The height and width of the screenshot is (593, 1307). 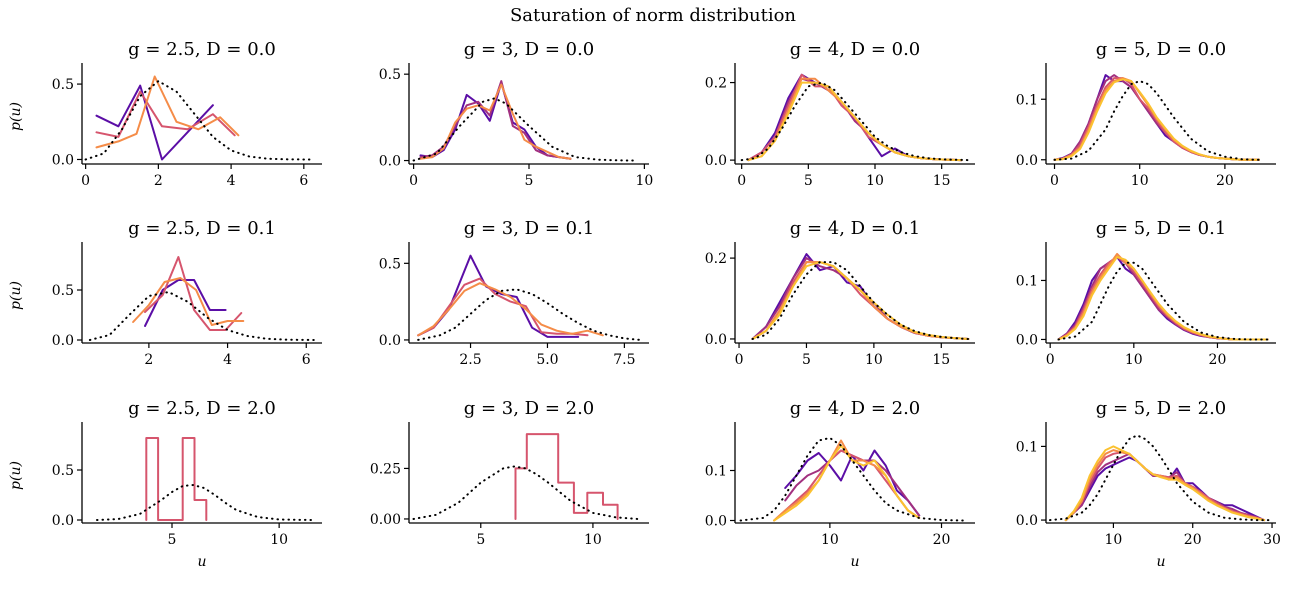 I want to click on subplot-title: g = 4, D = 2.0, so click(x=855, y=408).